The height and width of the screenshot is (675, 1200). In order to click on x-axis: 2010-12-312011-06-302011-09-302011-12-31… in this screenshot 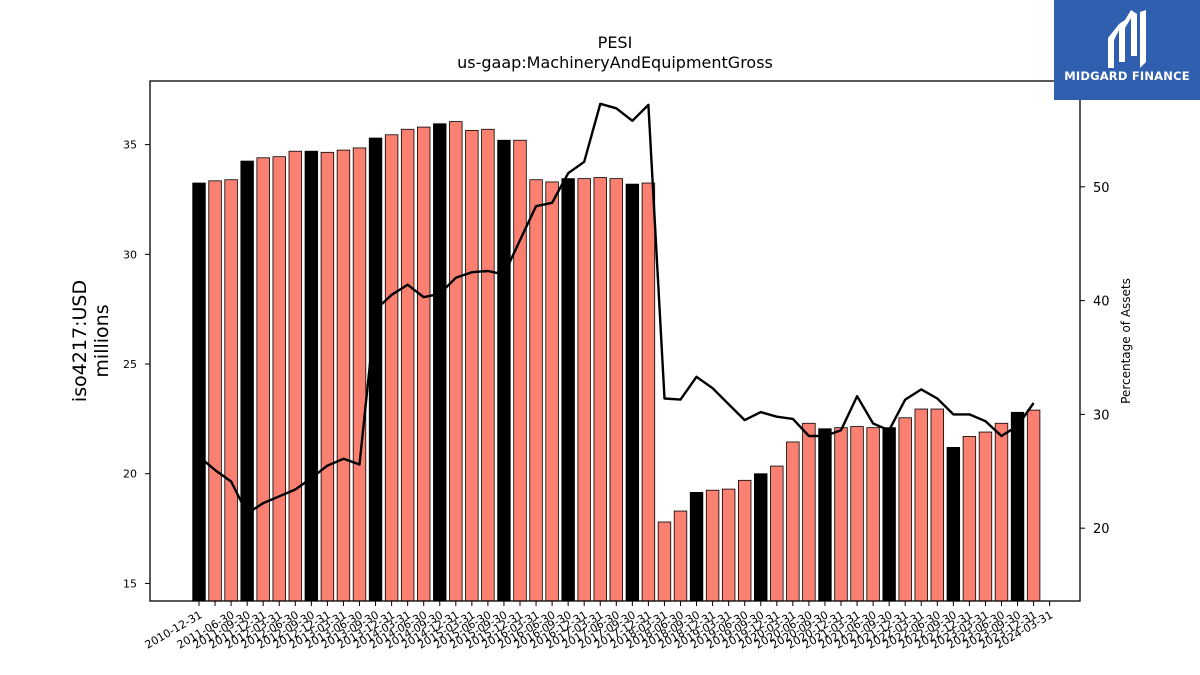, I will do `click(599, 626)`.